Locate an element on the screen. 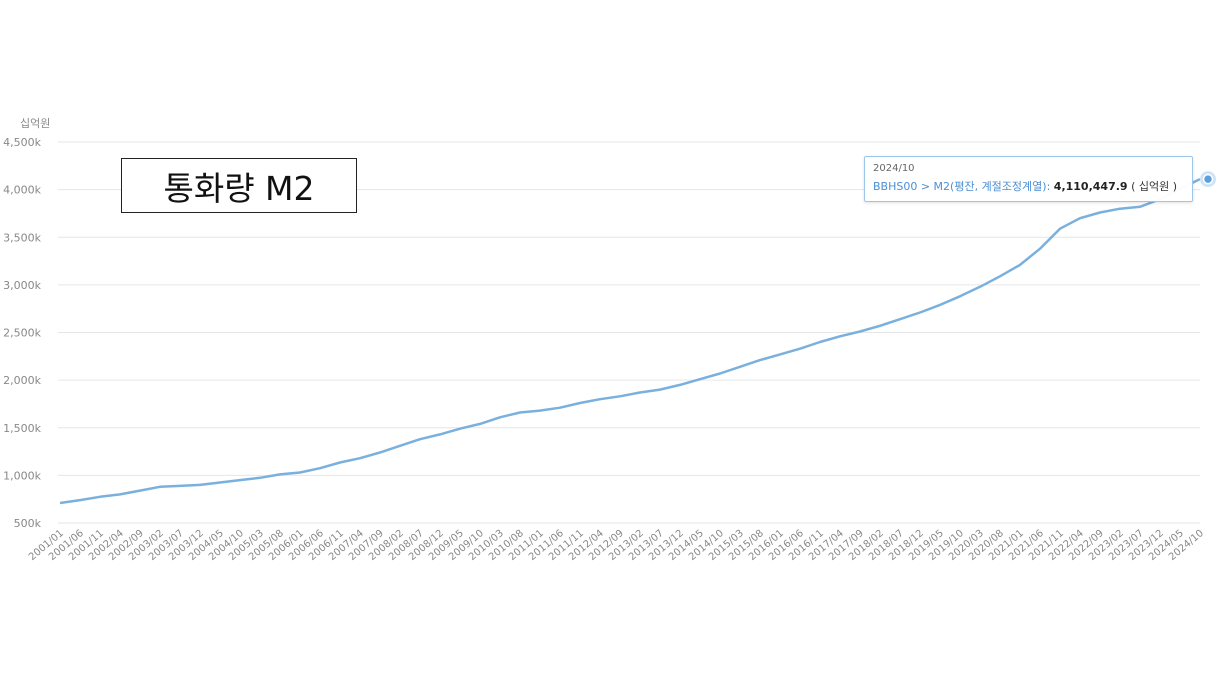  chart-title-box: 통화량 M2 is located at coordinates (239, 185).